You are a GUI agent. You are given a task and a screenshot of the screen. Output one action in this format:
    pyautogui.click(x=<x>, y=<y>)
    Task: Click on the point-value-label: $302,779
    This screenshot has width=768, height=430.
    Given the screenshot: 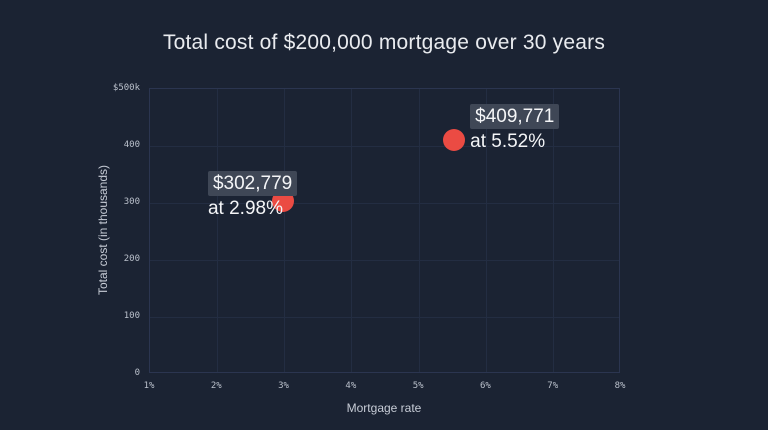 What is the action you would take?
    pyautogui.click(x=252, y=184)
    